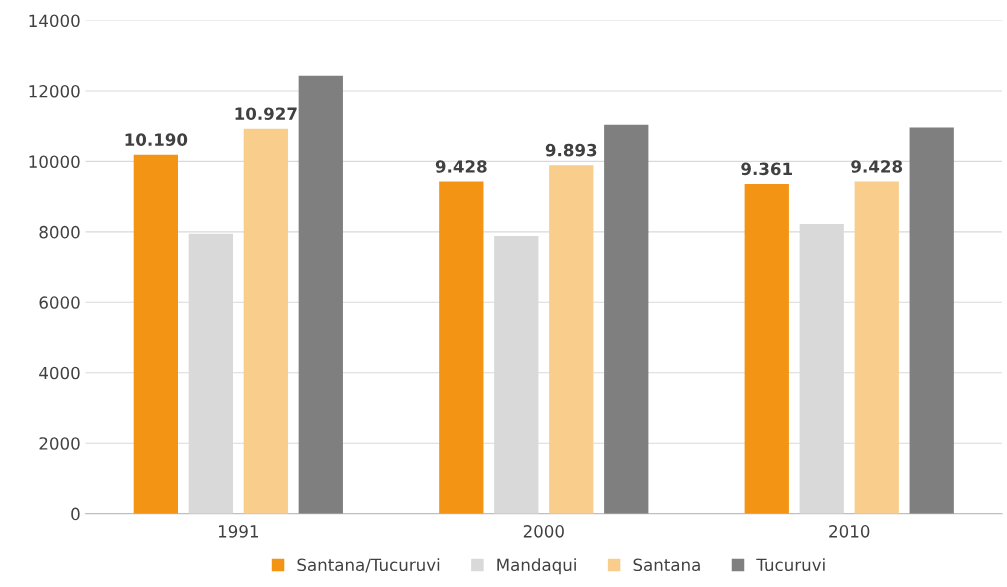 Image resolution: width=1007 pixels, height=587 pixels. Describe the element at coordinates (238, 531) in the screenshot. I see `x-tick-label: 1991` at that location.